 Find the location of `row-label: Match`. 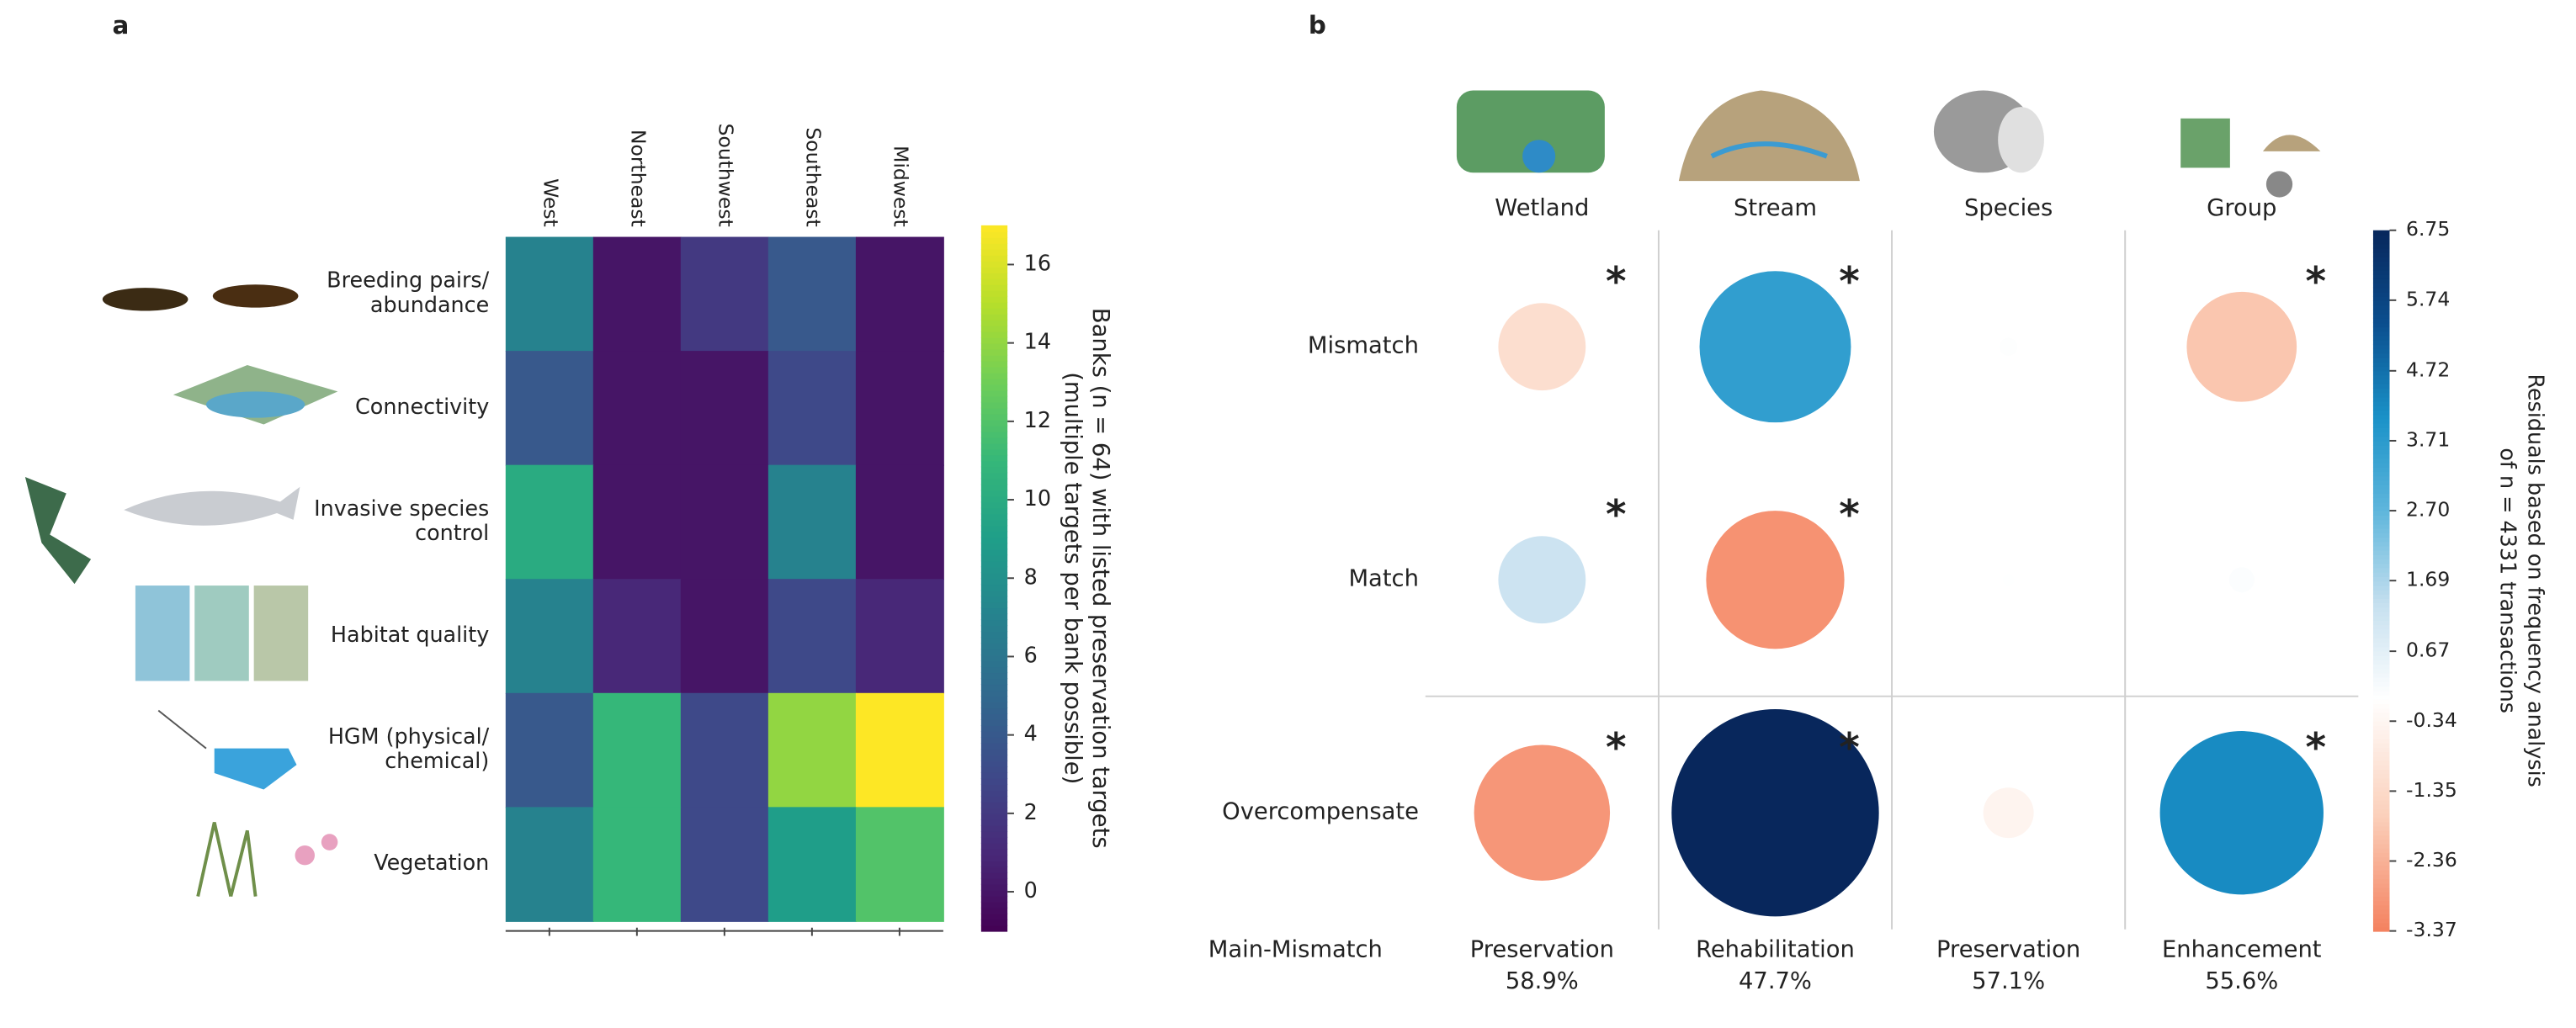

row-label: Match is located at coordinates (1383, 579).